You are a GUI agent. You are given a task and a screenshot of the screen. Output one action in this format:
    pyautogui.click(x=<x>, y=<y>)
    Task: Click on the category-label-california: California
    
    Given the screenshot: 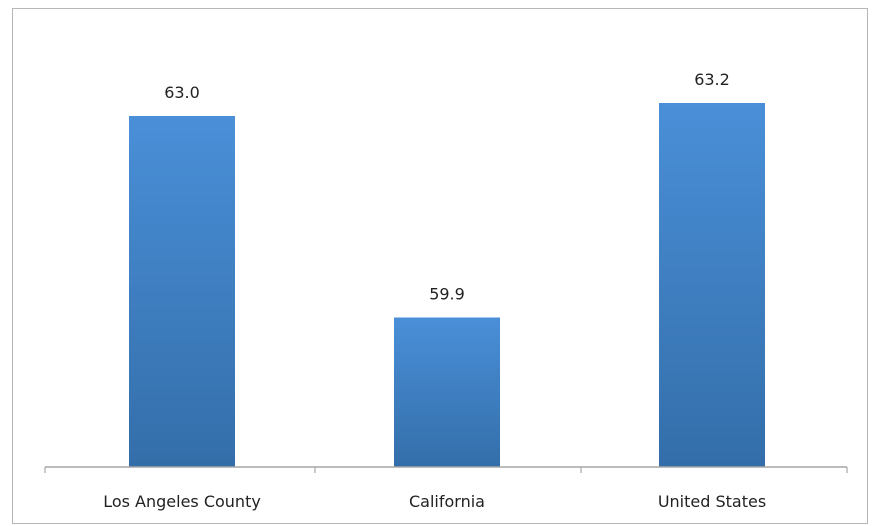 What is the action you would take?
    pyautogui.click(x=447, y=501)
    